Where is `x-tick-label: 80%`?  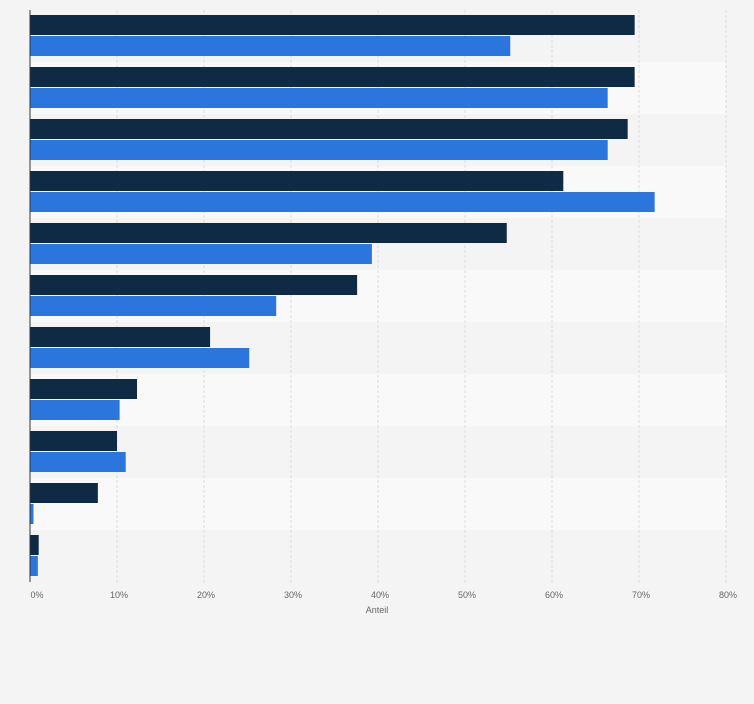
x-tick-label: 80% is located at coordinates (728, 595).